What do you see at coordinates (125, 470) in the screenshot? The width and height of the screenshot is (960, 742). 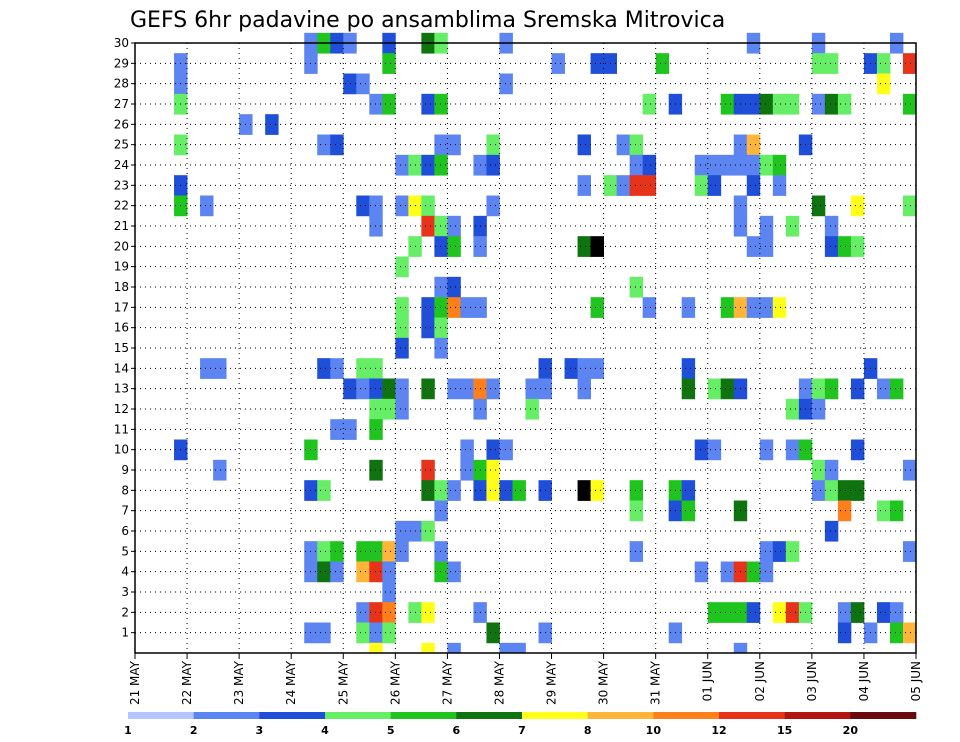 I see `y-tick-label: 9` at bounding box center [125, 470].